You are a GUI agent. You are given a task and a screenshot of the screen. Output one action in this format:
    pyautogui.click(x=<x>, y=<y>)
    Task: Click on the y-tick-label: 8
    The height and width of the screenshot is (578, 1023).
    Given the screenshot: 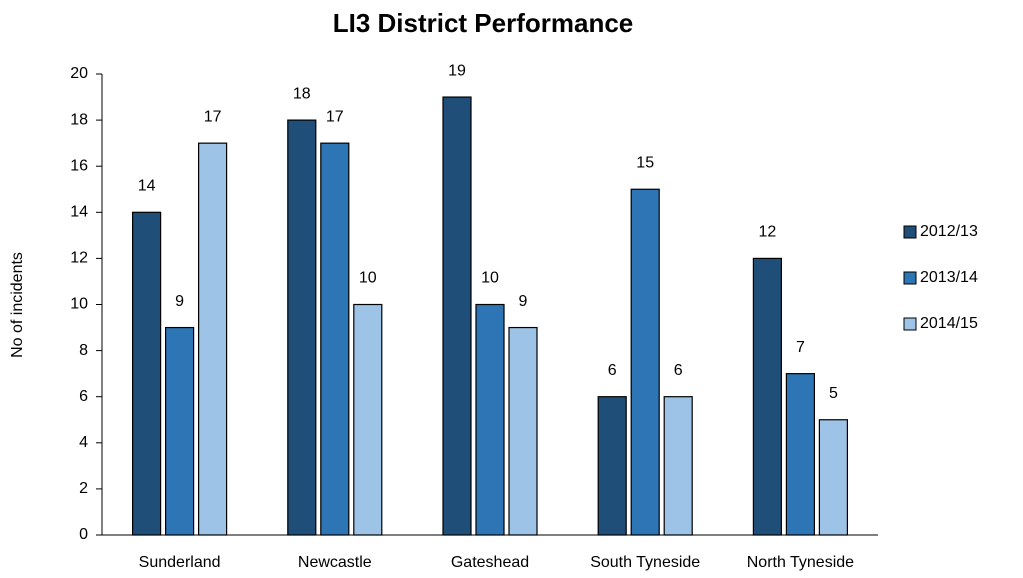 What is the action you would take?
    pyautogui.click(x=83, y=350)
    